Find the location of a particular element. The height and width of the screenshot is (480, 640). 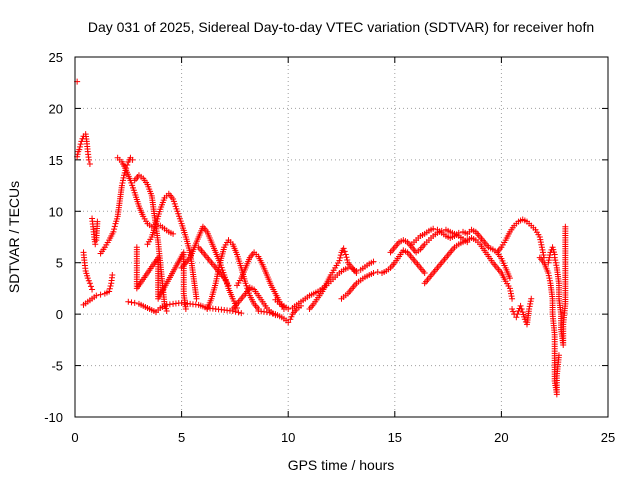

series-track-d is located at coordinates (172, 246).